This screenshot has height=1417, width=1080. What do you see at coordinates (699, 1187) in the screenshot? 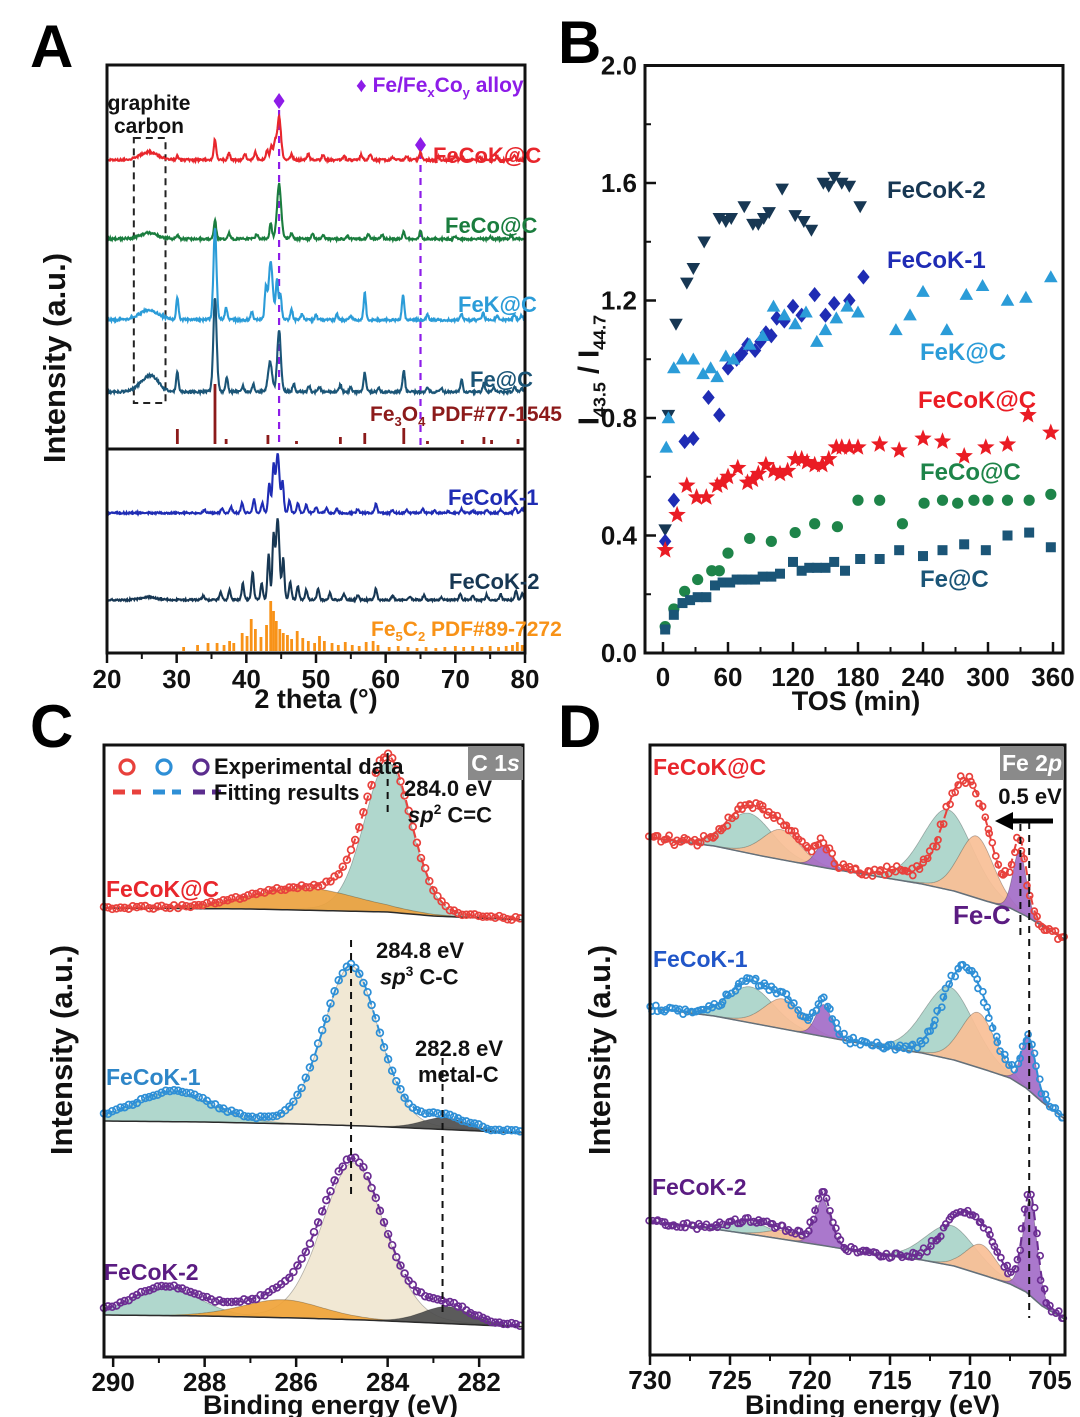
I see `spectrum-label-fecok2-d: FeCoK-2` at bounding box center [699, 1187].